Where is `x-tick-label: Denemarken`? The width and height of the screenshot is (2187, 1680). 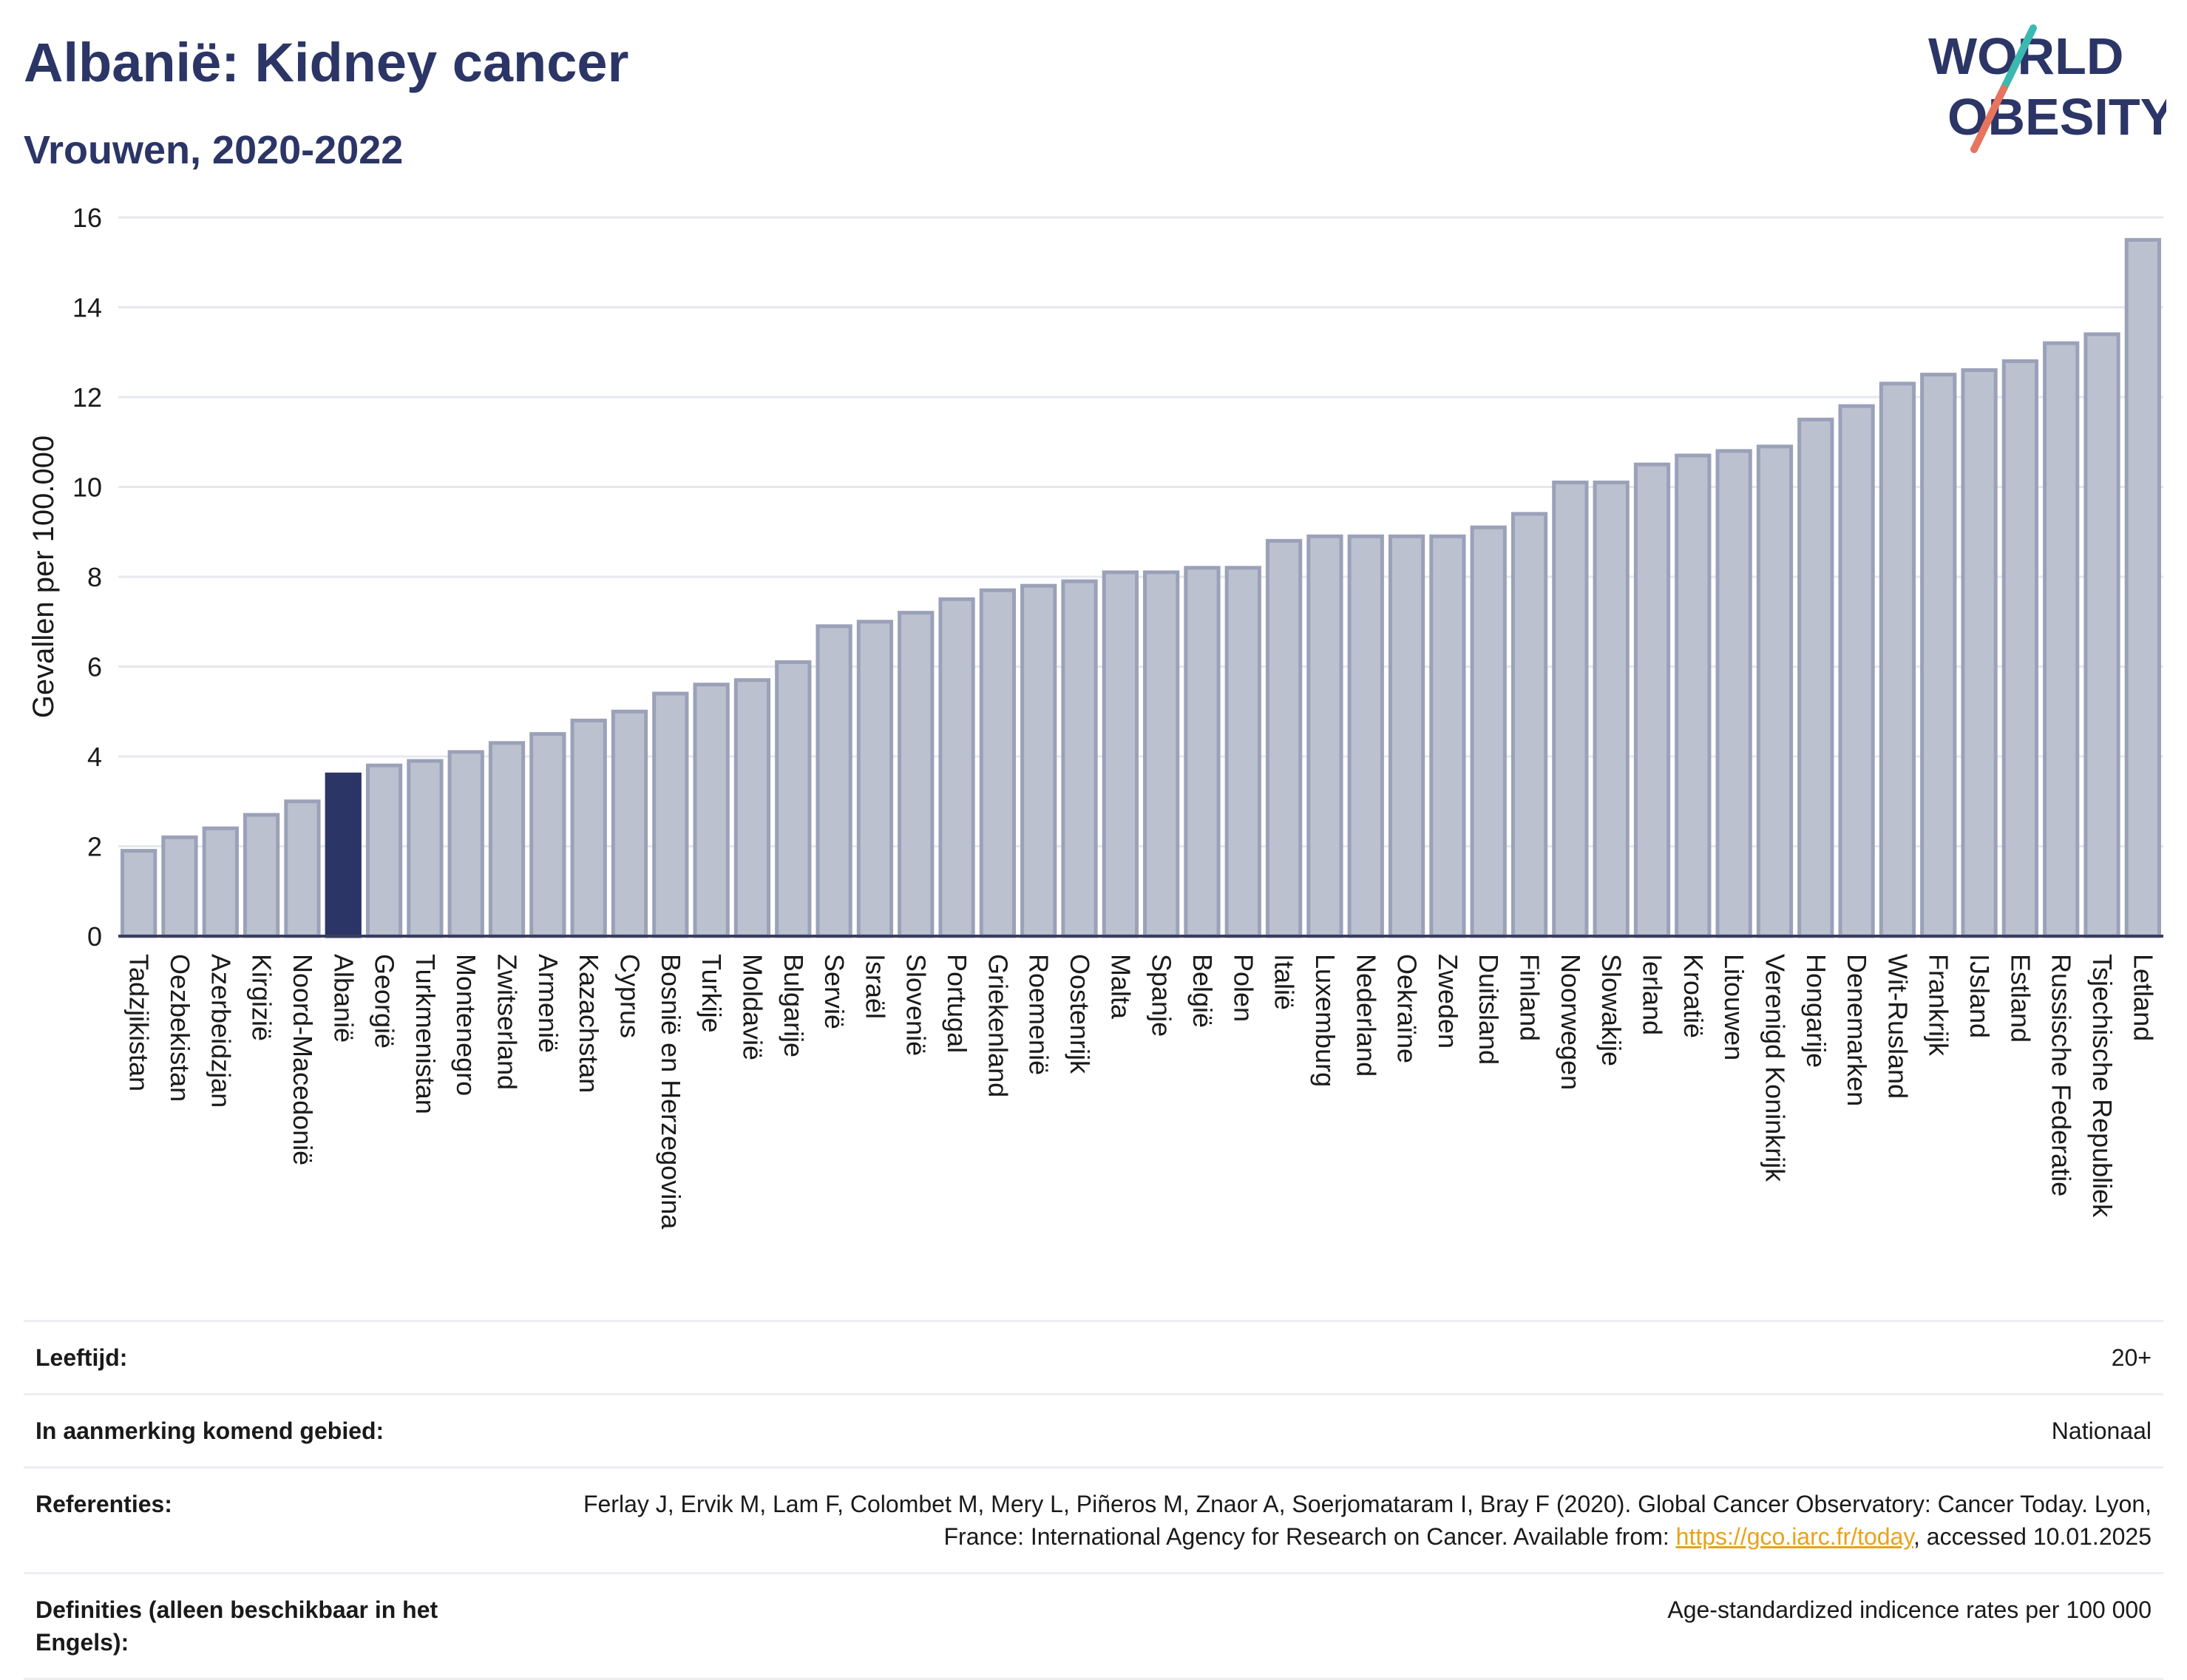
x-tick-label: Denemarken is located at coordinates (1857, 1030).